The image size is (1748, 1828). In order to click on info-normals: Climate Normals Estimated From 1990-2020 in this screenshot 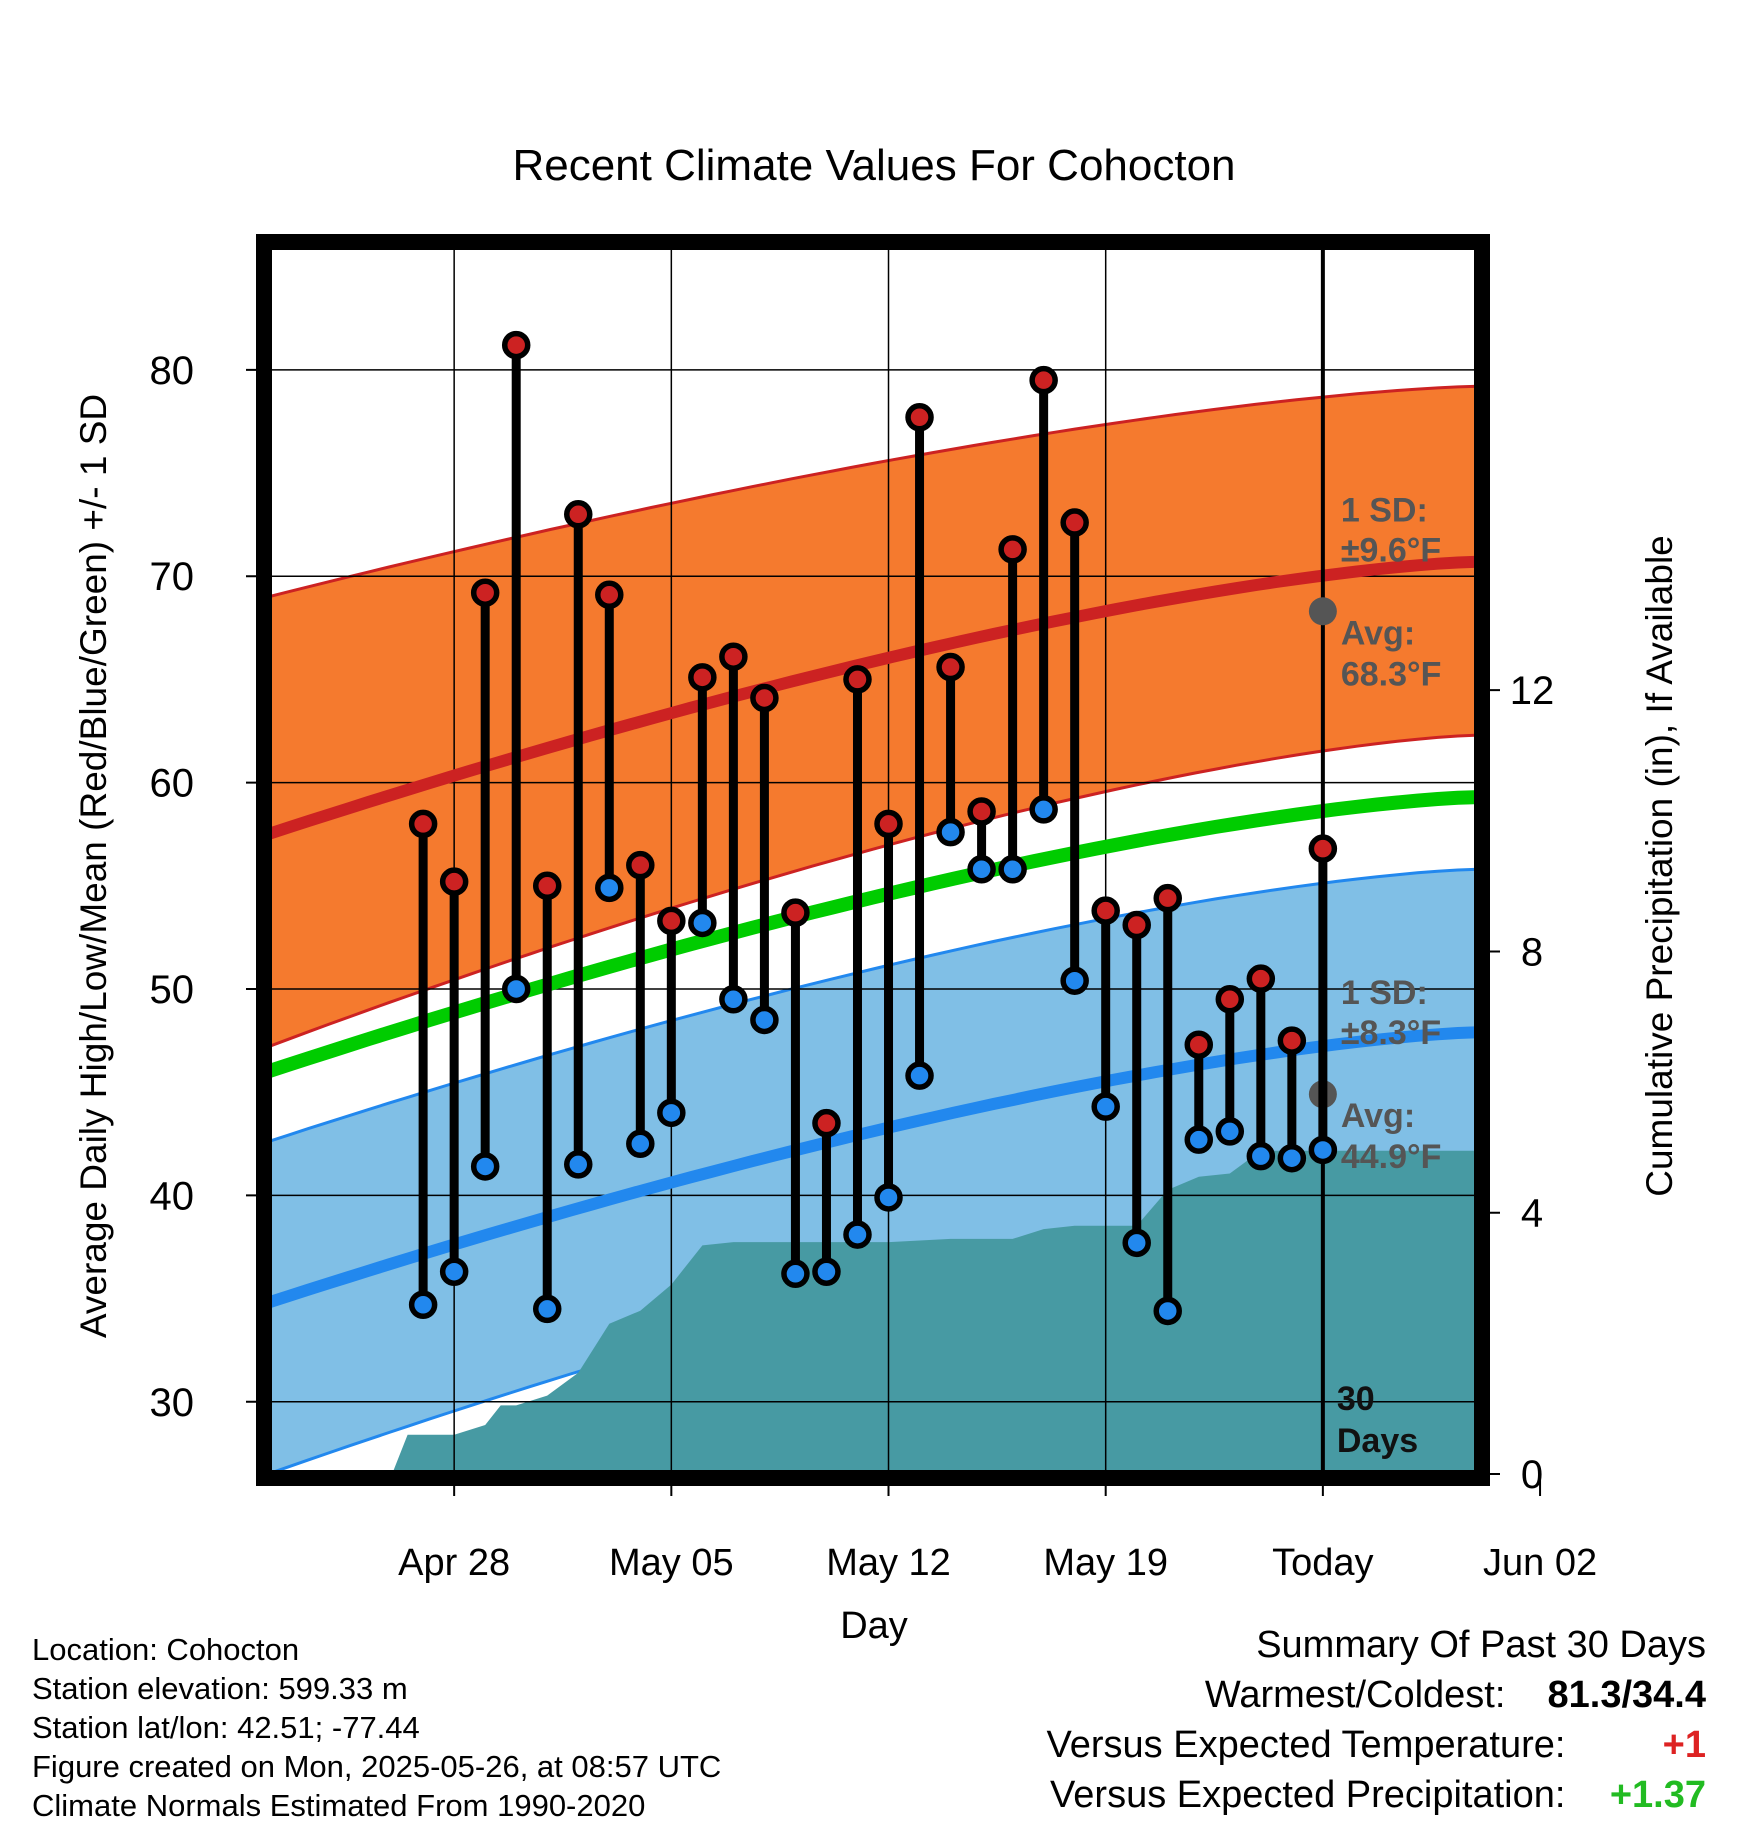, I will do `click(339, 1805)`.